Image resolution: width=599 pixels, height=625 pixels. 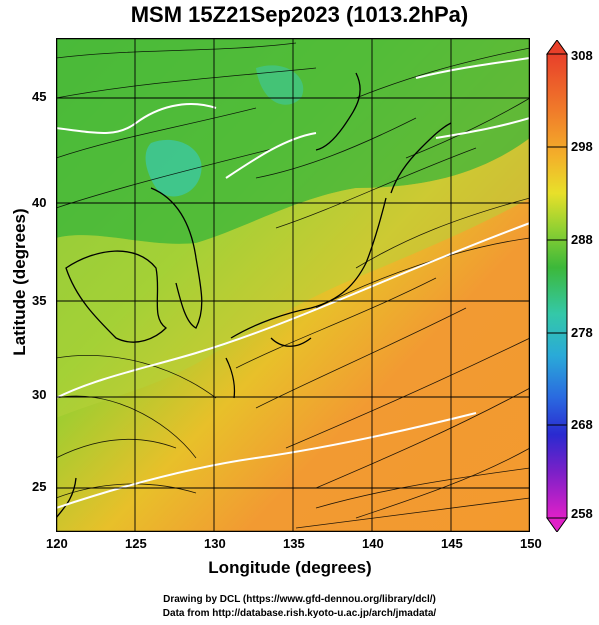 What do you see at coordinates (57, 543) in the screenshot?
I see `x-tick-120: 120` at bounding box center [57, 543].